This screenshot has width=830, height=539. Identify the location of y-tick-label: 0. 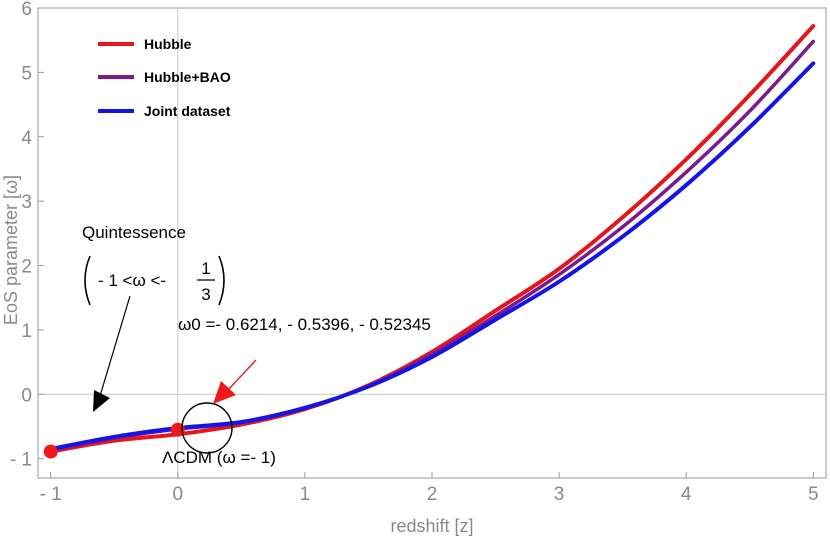
(26, 395).